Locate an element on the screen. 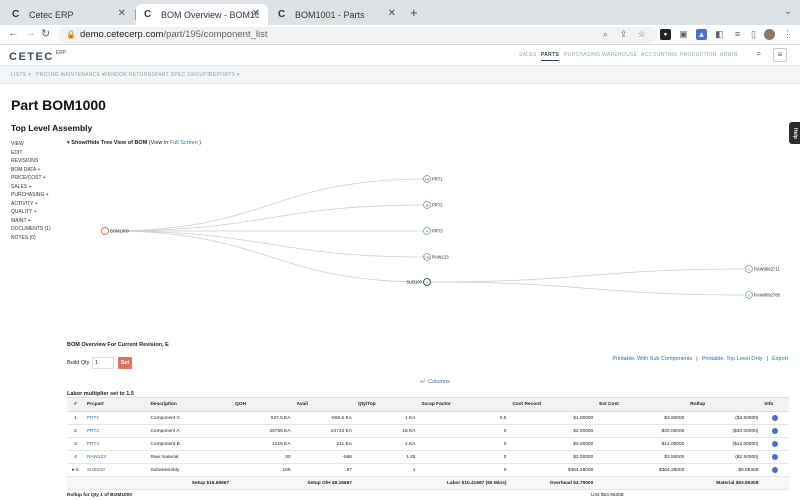 The height and width of the screenshot is (500, 800). cell-description: Raw material is located at coordinates (190, 457).